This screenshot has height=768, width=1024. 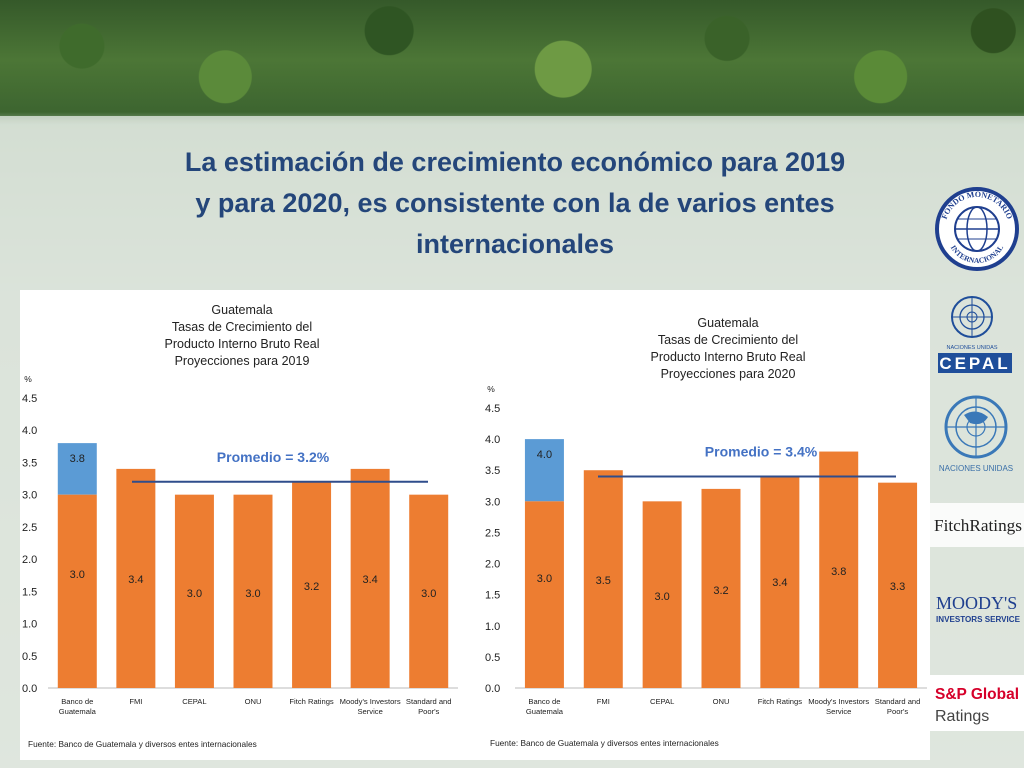 I want to click on fitch-label: FitchRatings, so click(x=978, y=525).